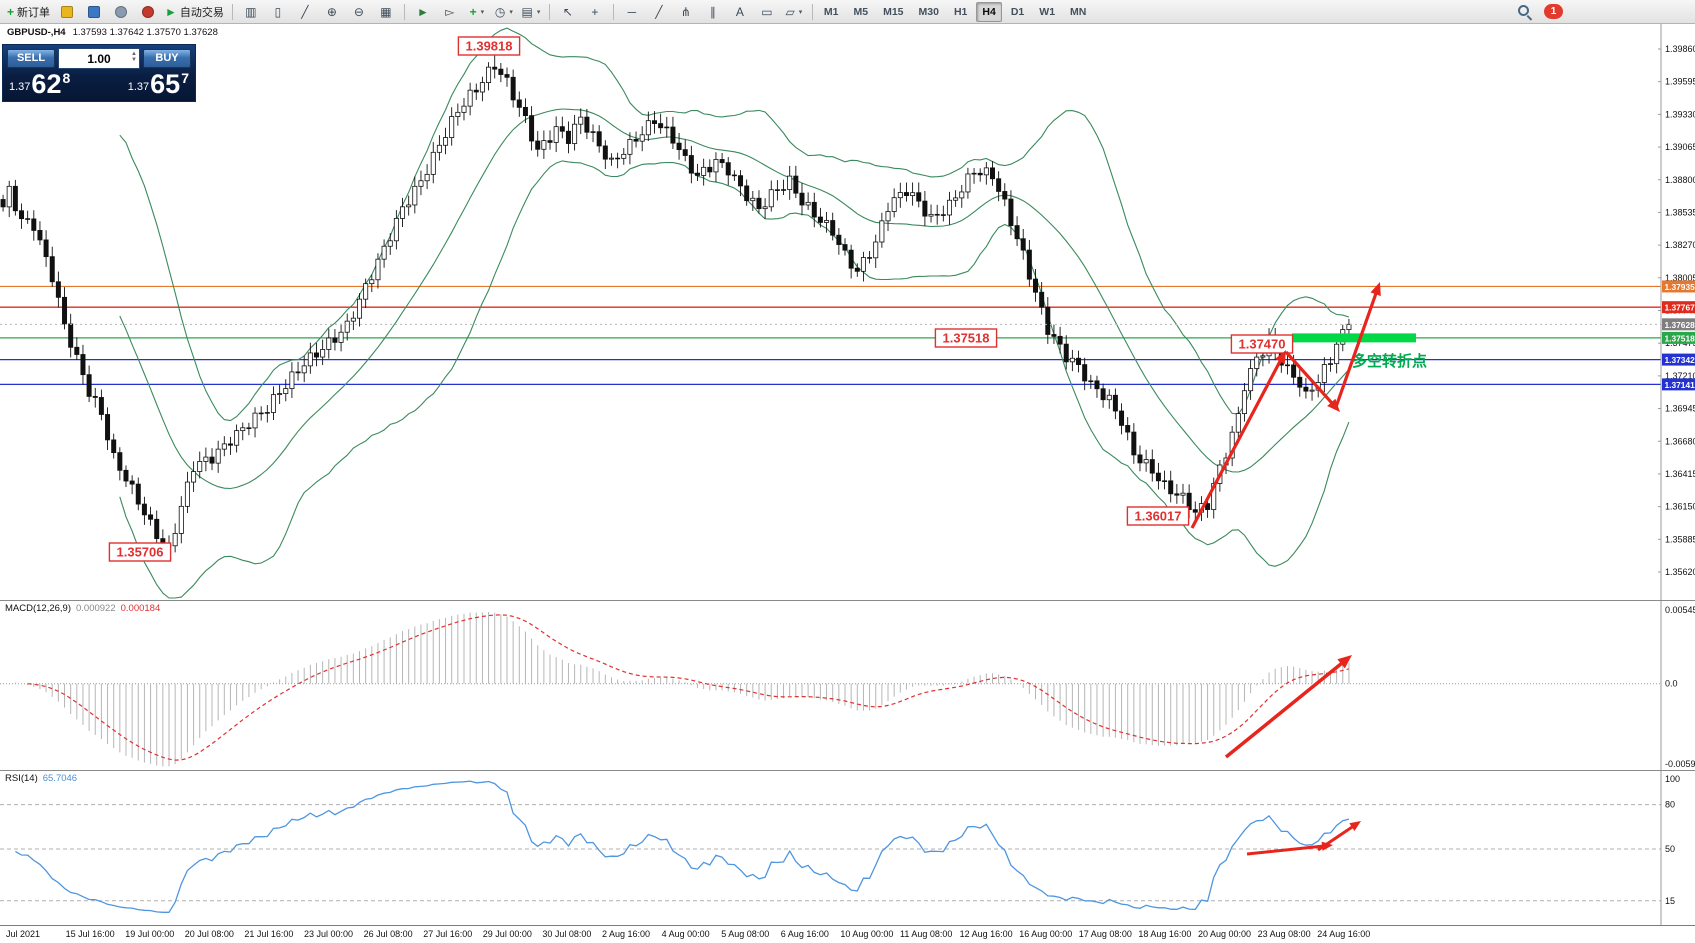 This screenshot has width=1695, height=943. What do you see at coordinates (96, 608) in the screenshot?
I see `macd-main-value: 0.000922` at bounding box center [96, 608].